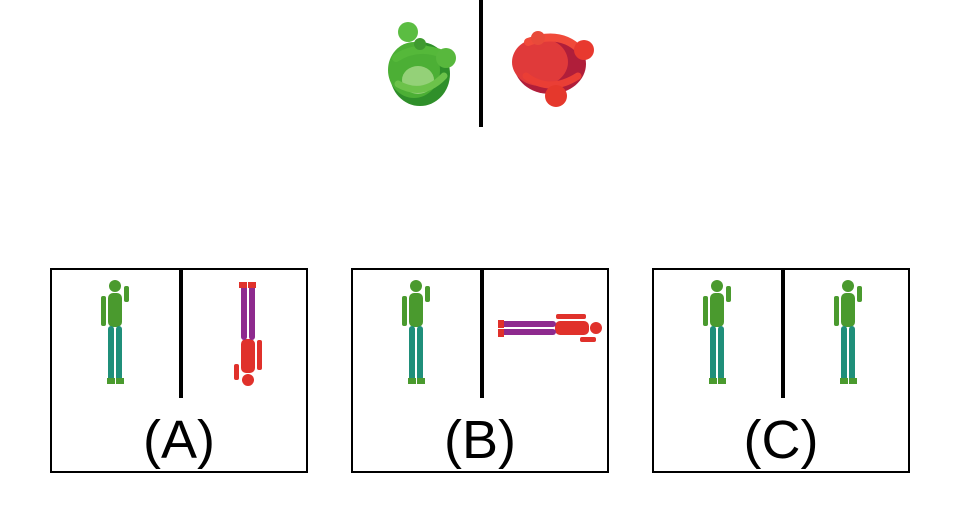 This screenshot has width=963, height=526. Describe the element at coordinates (783, 334) in the screenshot. I see `option-c-divider` at that location.